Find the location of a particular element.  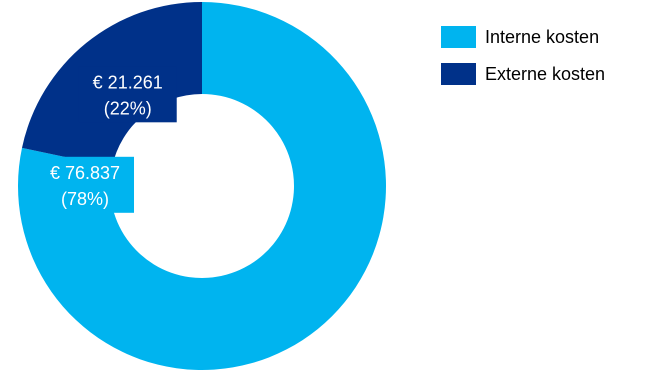

slice-labels: € 76.837 (78%) € 21.261 (22%) is located at coordinates (106, 139).